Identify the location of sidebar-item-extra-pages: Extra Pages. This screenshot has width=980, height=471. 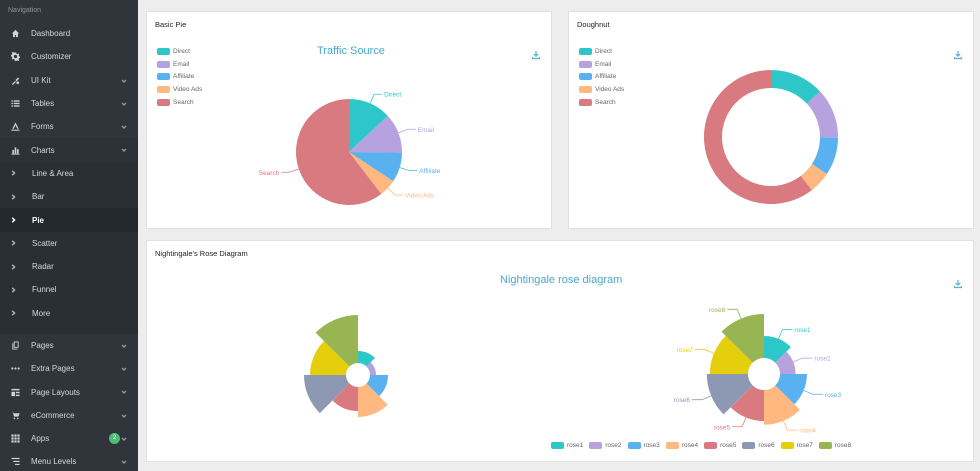
(69, 368).